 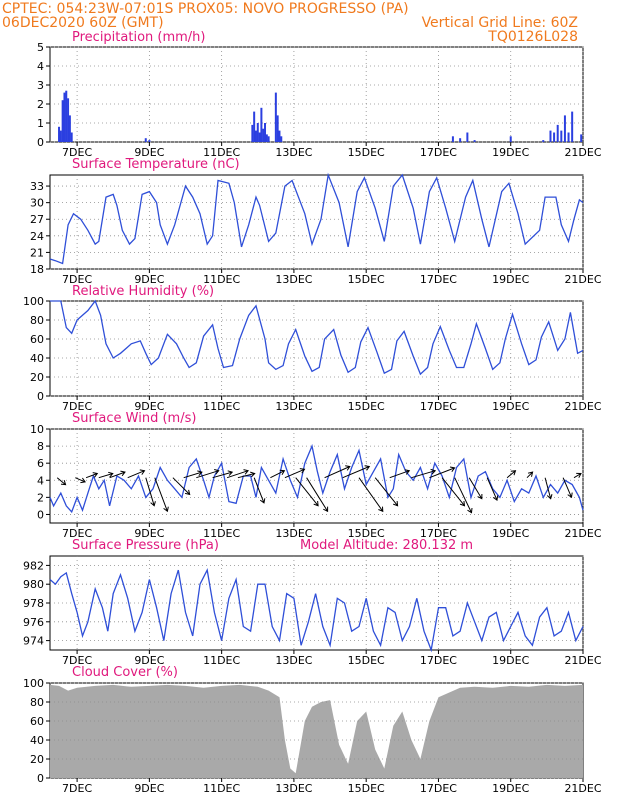 What do you see at coordinates (156, 164) in the screenshot?
I see `panel-title: Surface Temperature (nC)` at bounding box center [156, 164].